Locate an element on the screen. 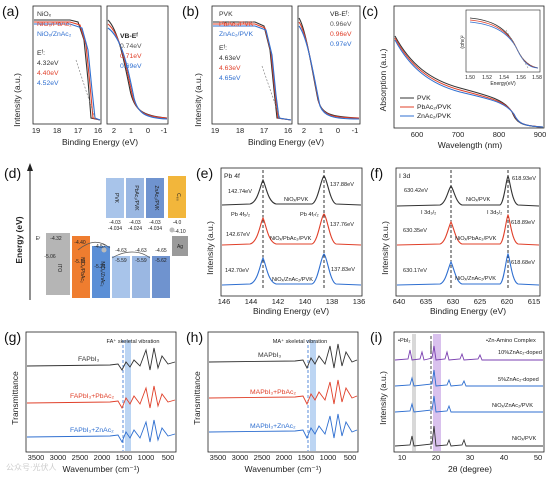  panel-d-material: Ag is located at coordinates (180, 247).